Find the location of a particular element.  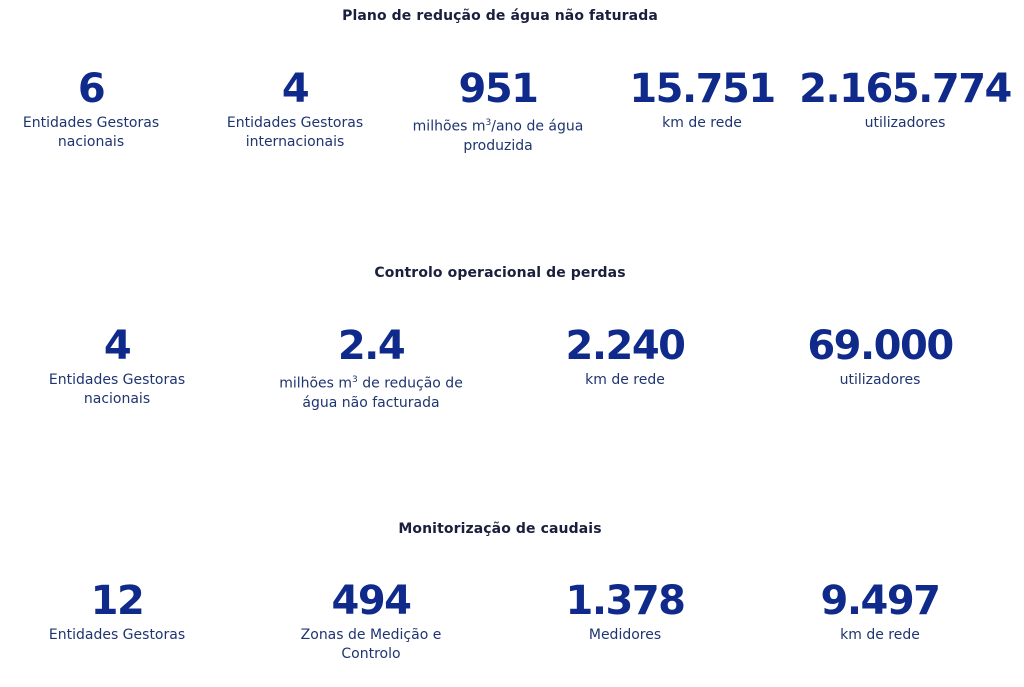

stat-label-line1: milhões m3/ano de água is located at coordinates (498, 125).